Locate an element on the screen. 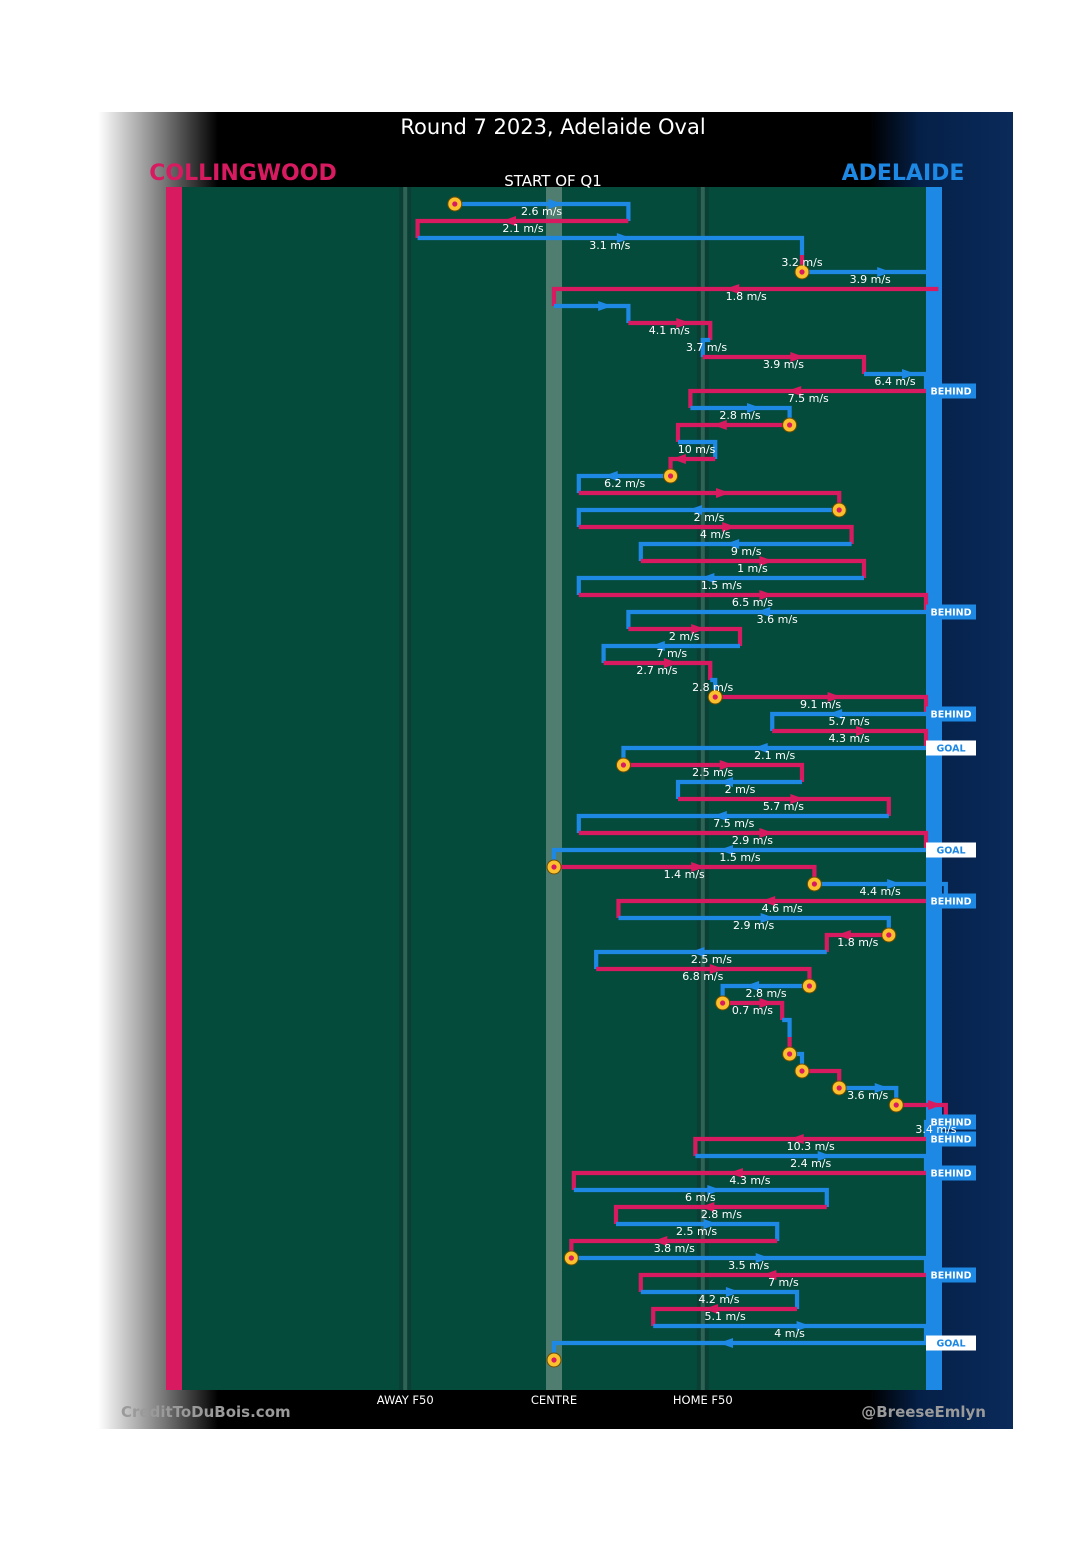 The width and height of the screenshot is (1080, 1555). speed-label: 6.8 m/s is located at coordinates (702, 976).